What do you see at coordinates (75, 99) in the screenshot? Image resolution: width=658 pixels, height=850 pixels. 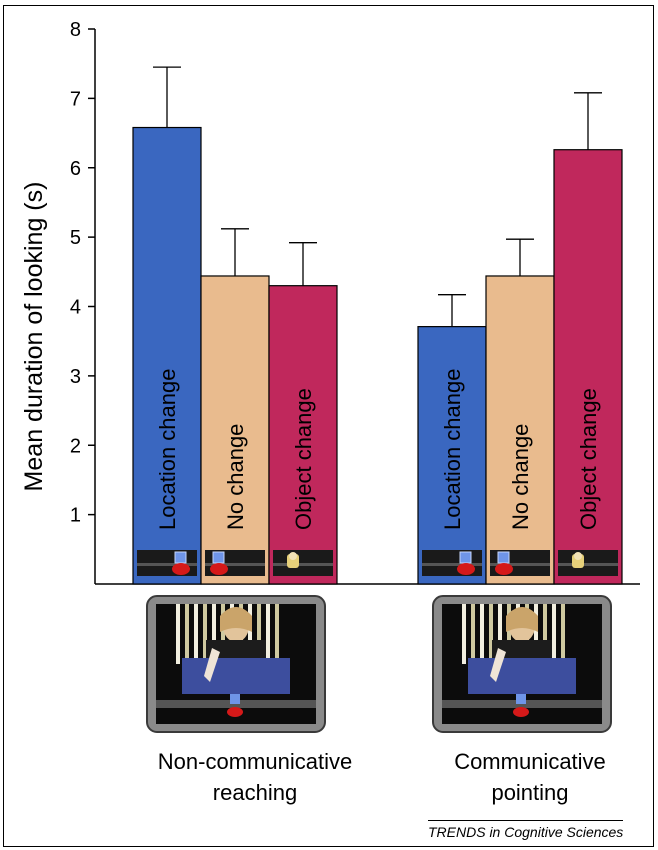 I see `y-tick-label-7: 7` at bounding box center [75, 99].